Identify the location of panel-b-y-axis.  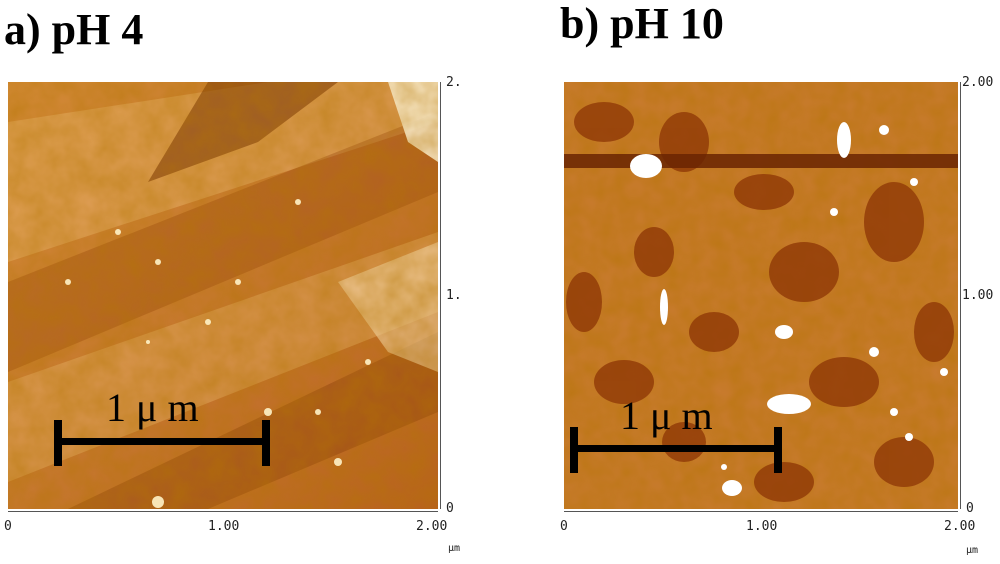
(960, 295).